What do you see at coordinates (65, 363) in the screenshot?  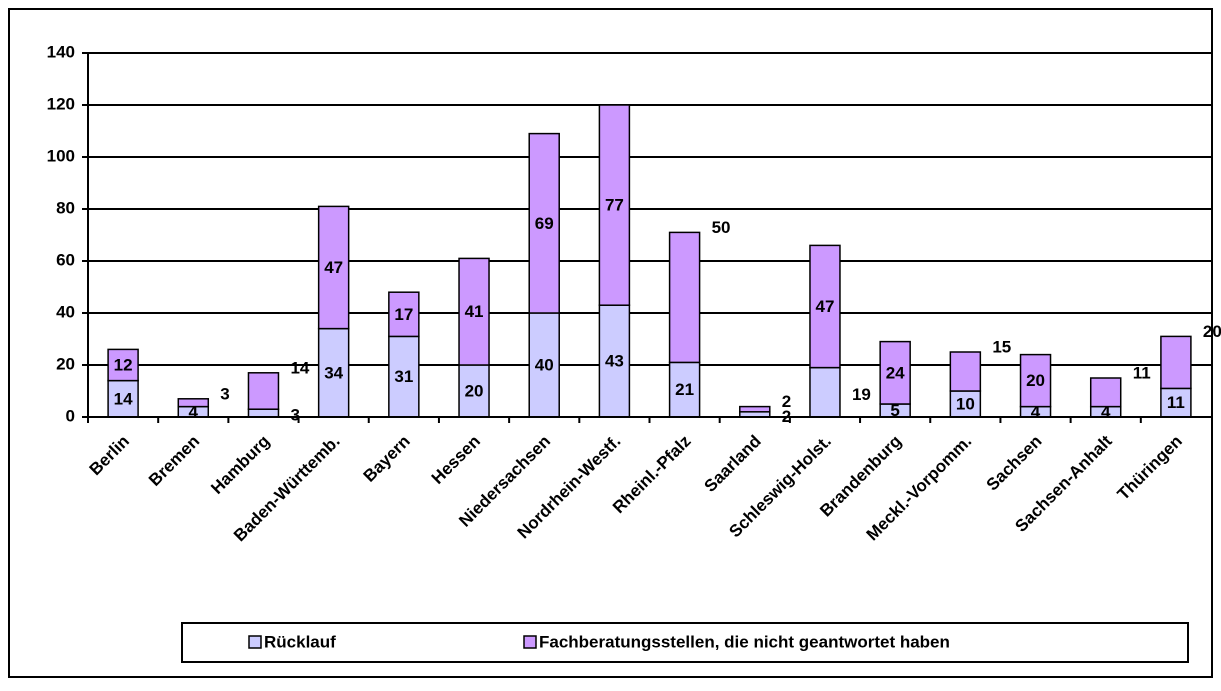 I see `y-tick-label: 20` at bounding box center [65, 363].